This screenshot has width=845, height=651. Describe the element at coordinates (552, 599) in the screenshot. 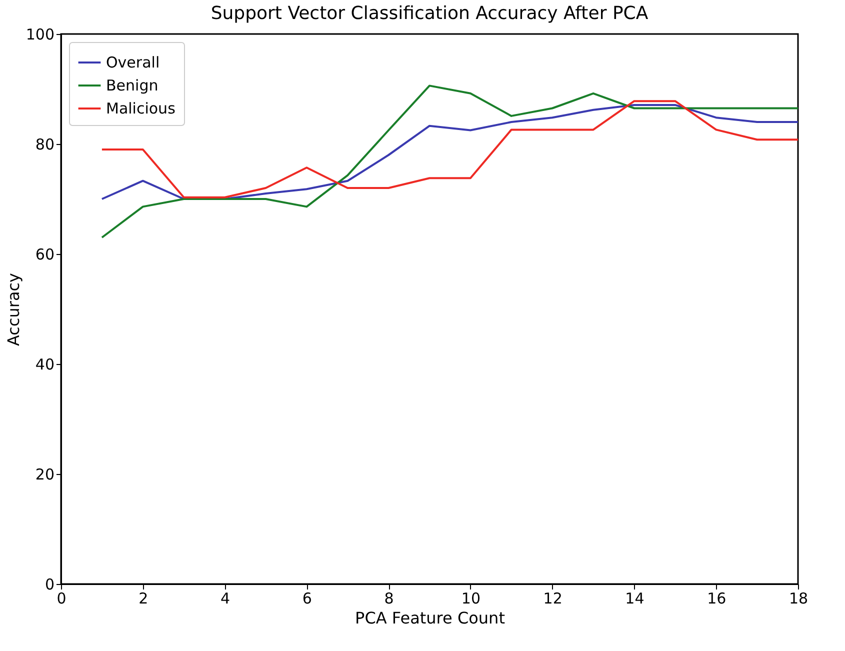

I see `x-tick-label: 12` at that location.